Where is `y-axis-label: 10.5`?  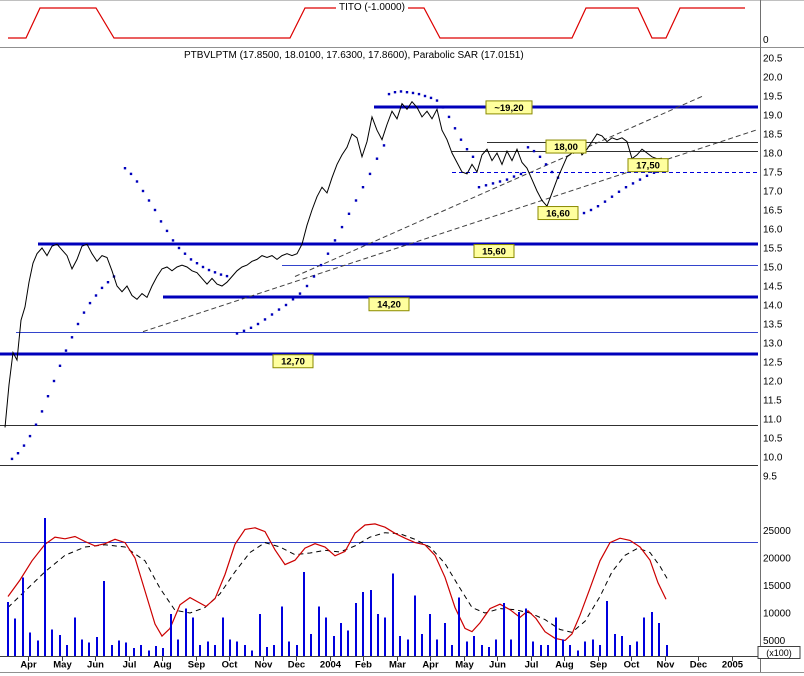 y-axis-label: 10.5 is located at coordinates (773, 439).